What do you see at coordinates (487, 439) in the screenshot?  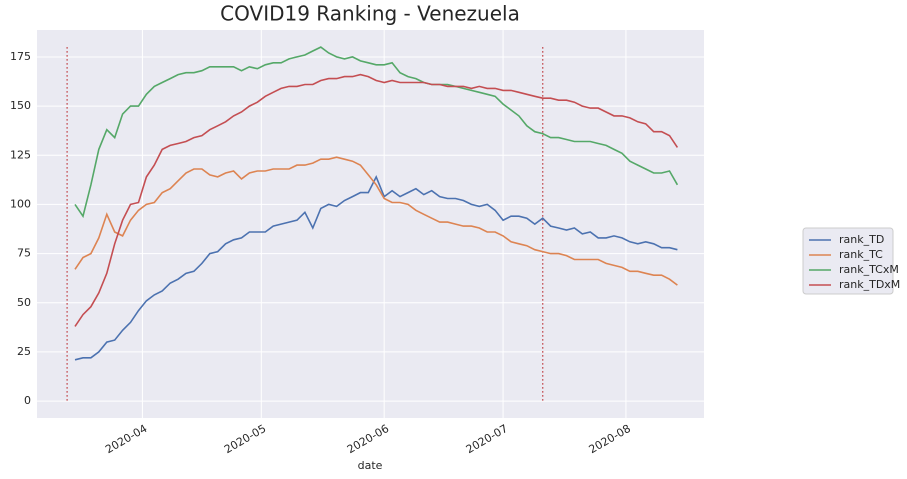 I see `x-tick-label: 2020-07` at bounding box center [487, 439].